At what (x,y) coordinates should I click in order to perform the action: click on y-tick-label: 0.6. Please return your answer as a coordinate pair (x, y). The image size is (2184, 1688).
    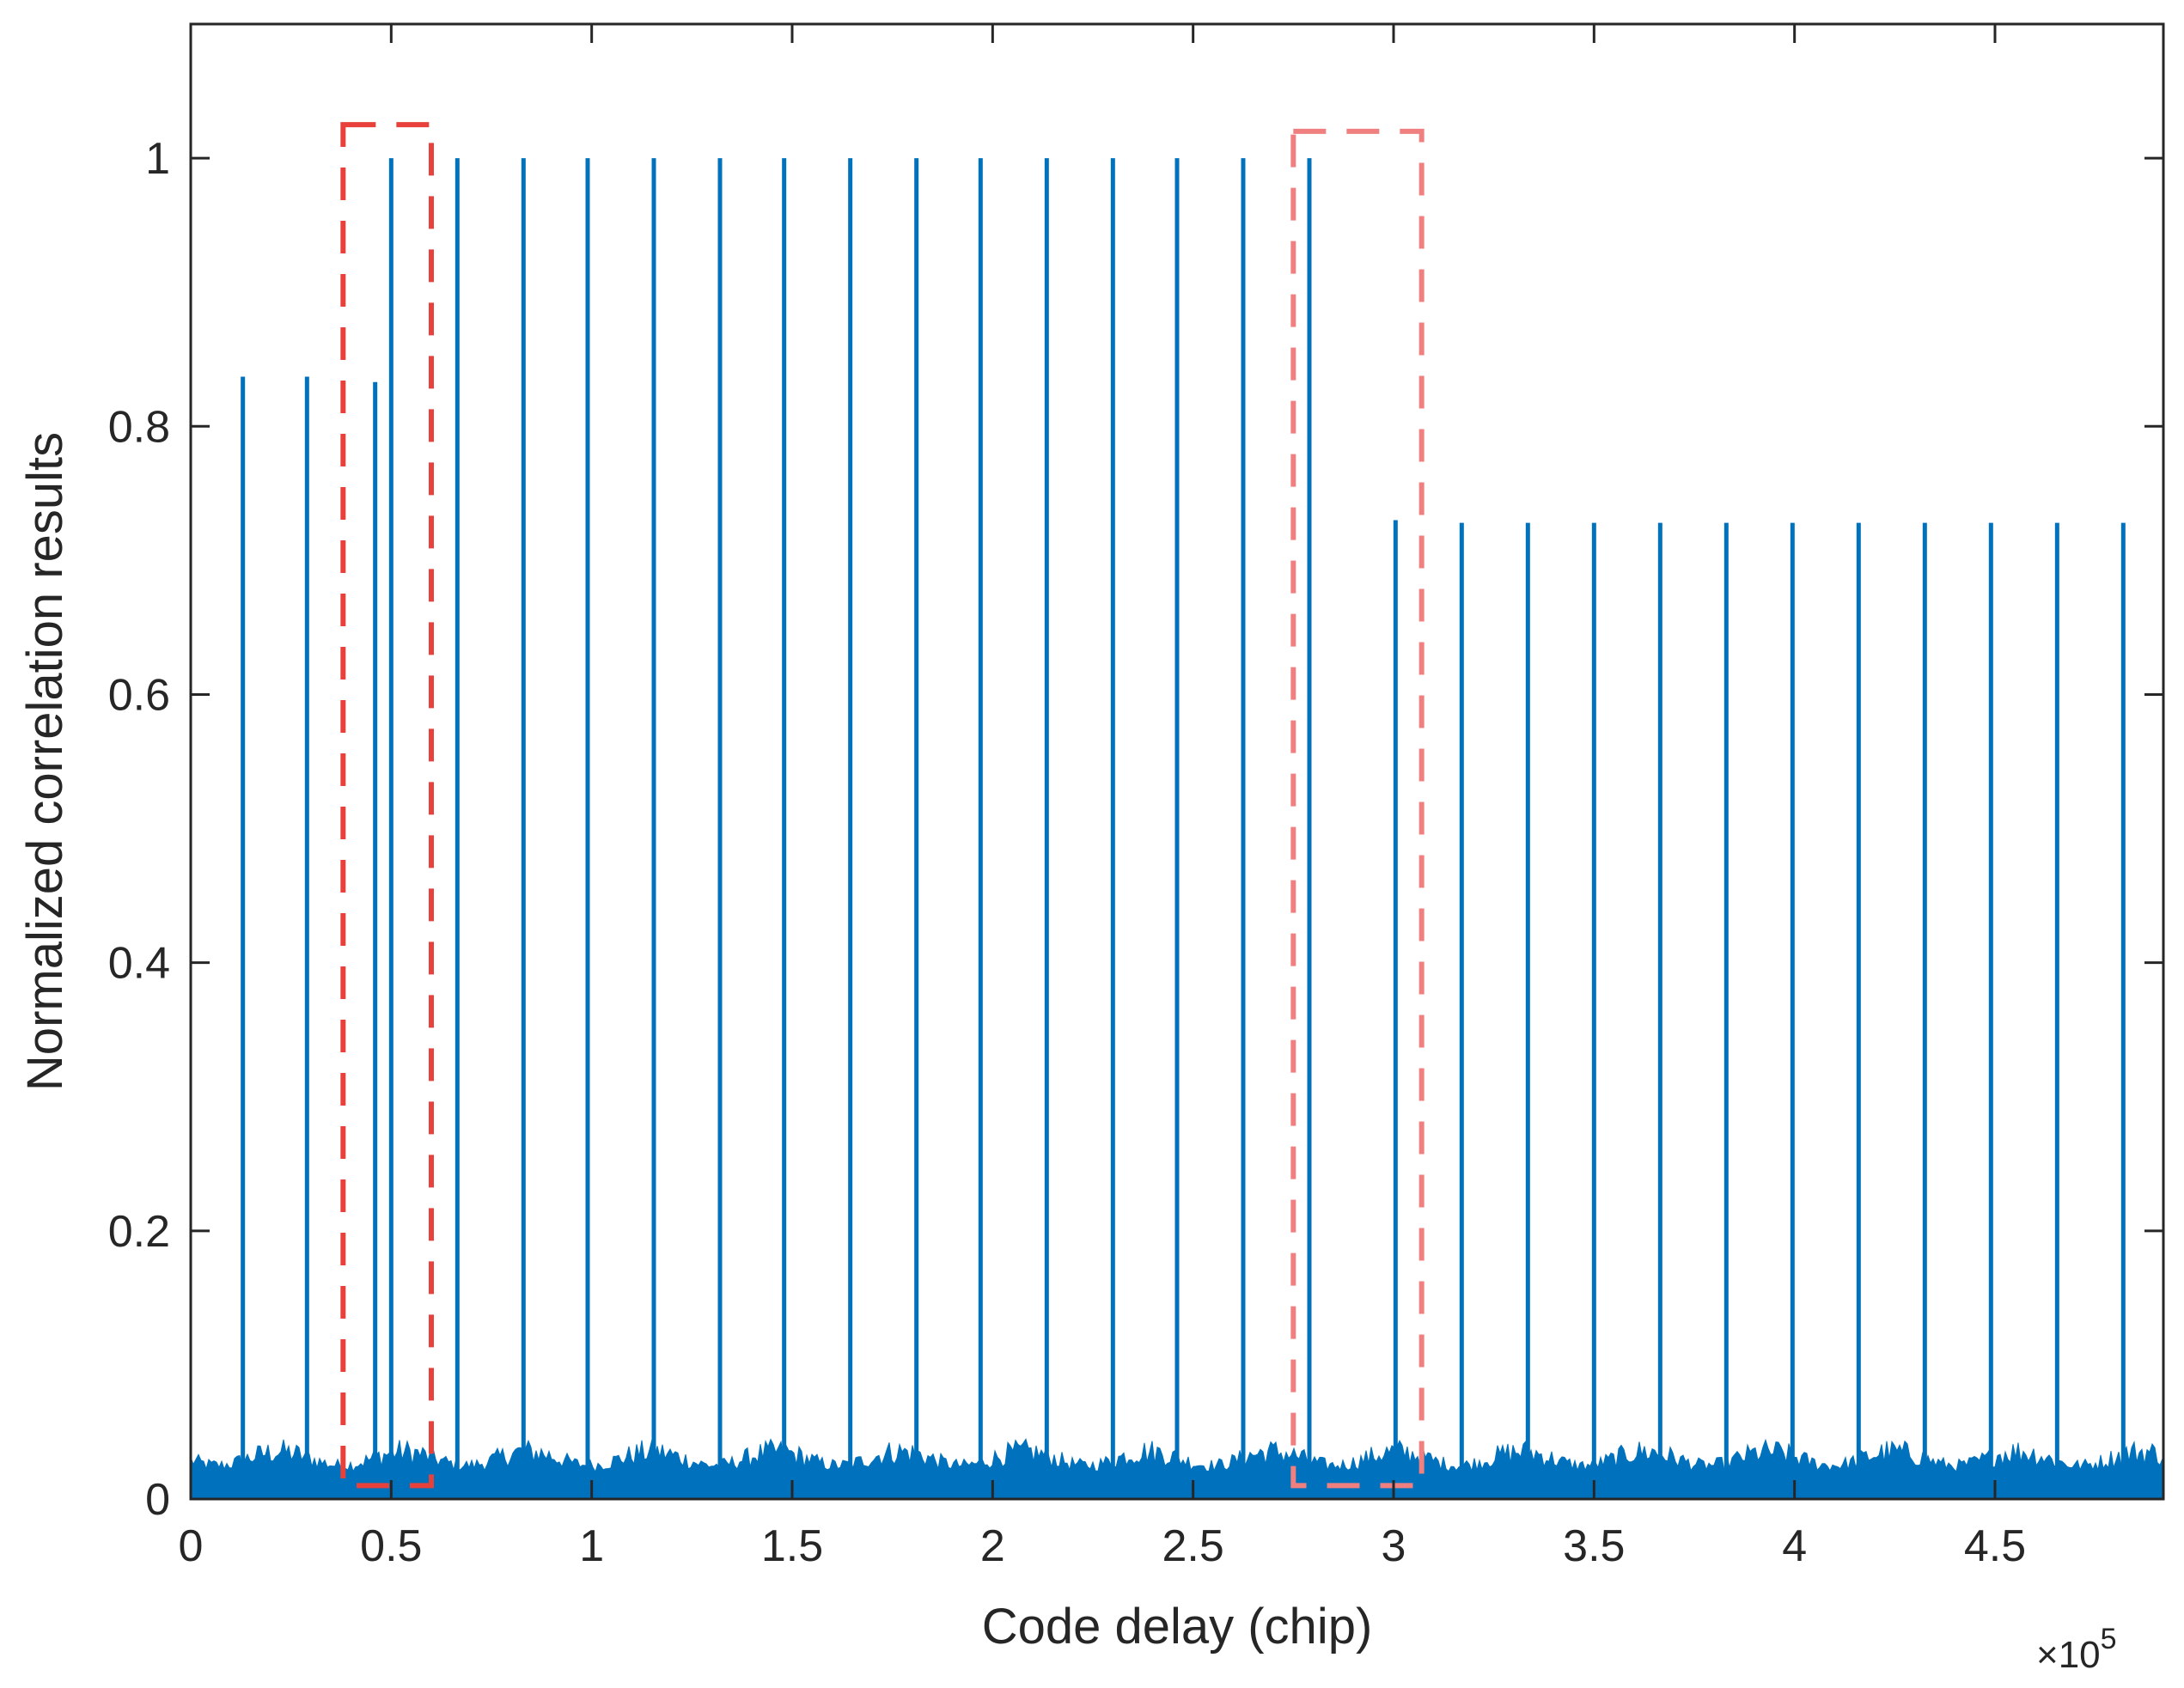
    Looking at the image, I should click on (139, 695).